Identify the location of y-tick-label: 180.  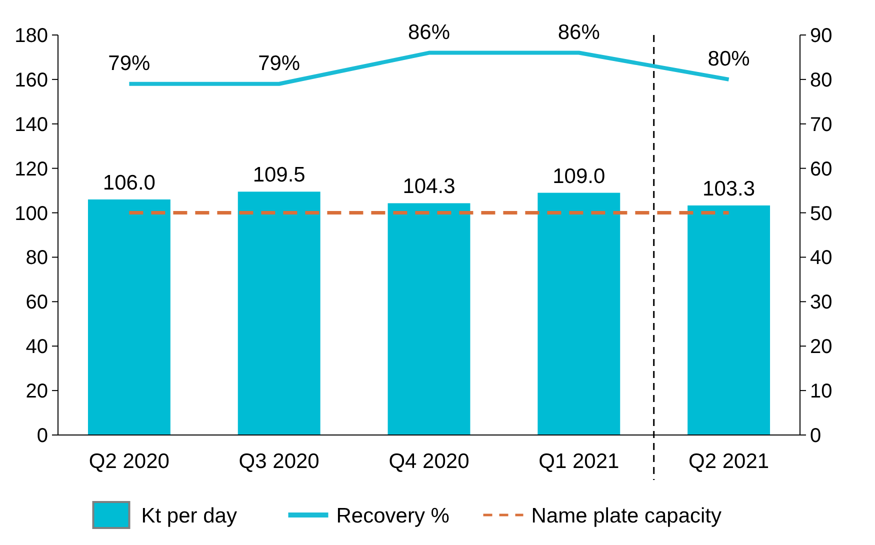
(31, 36).